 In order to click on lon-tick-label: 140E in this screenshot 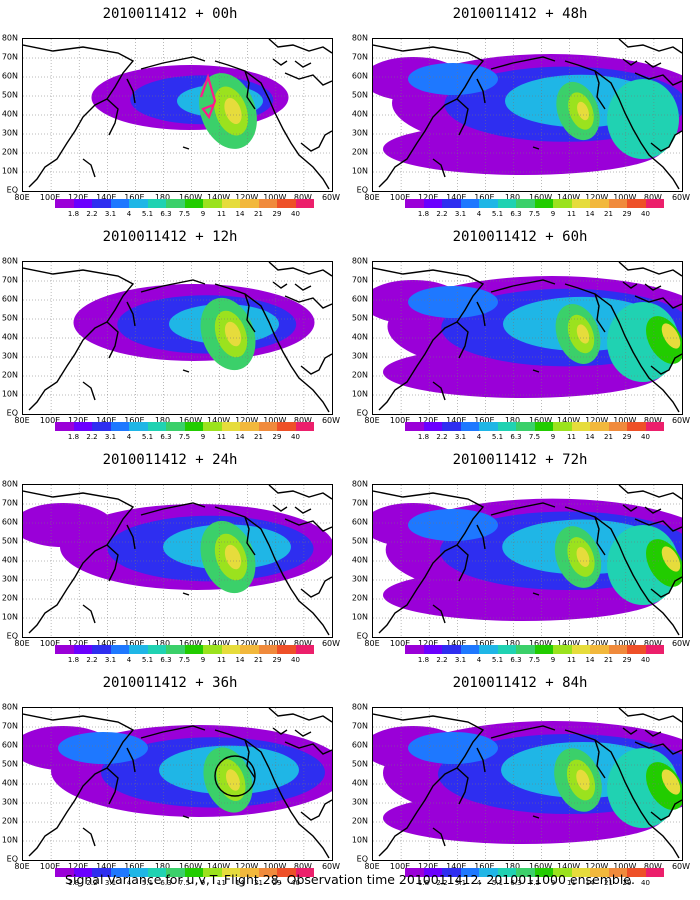, I will do `click(456, 866)`.